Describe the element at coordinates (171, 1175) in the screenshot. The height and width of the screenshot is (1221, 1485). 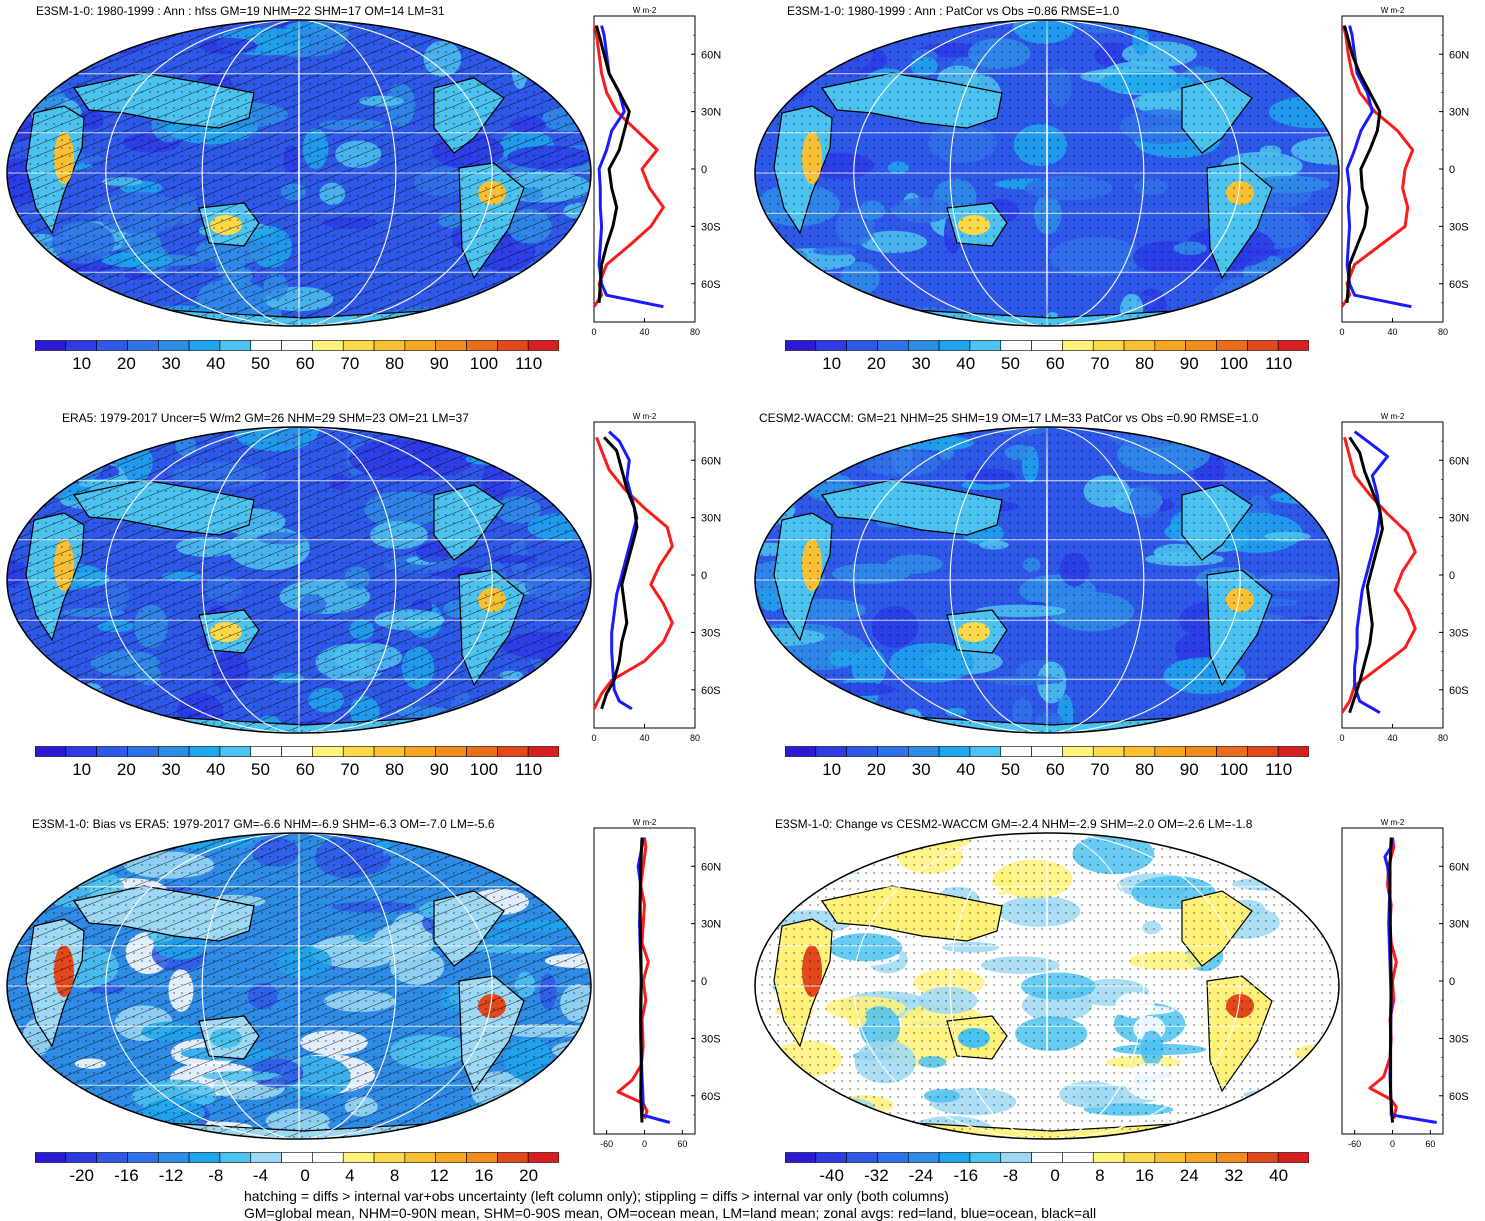
I see `colorbar-tick-label: -12` at that location.